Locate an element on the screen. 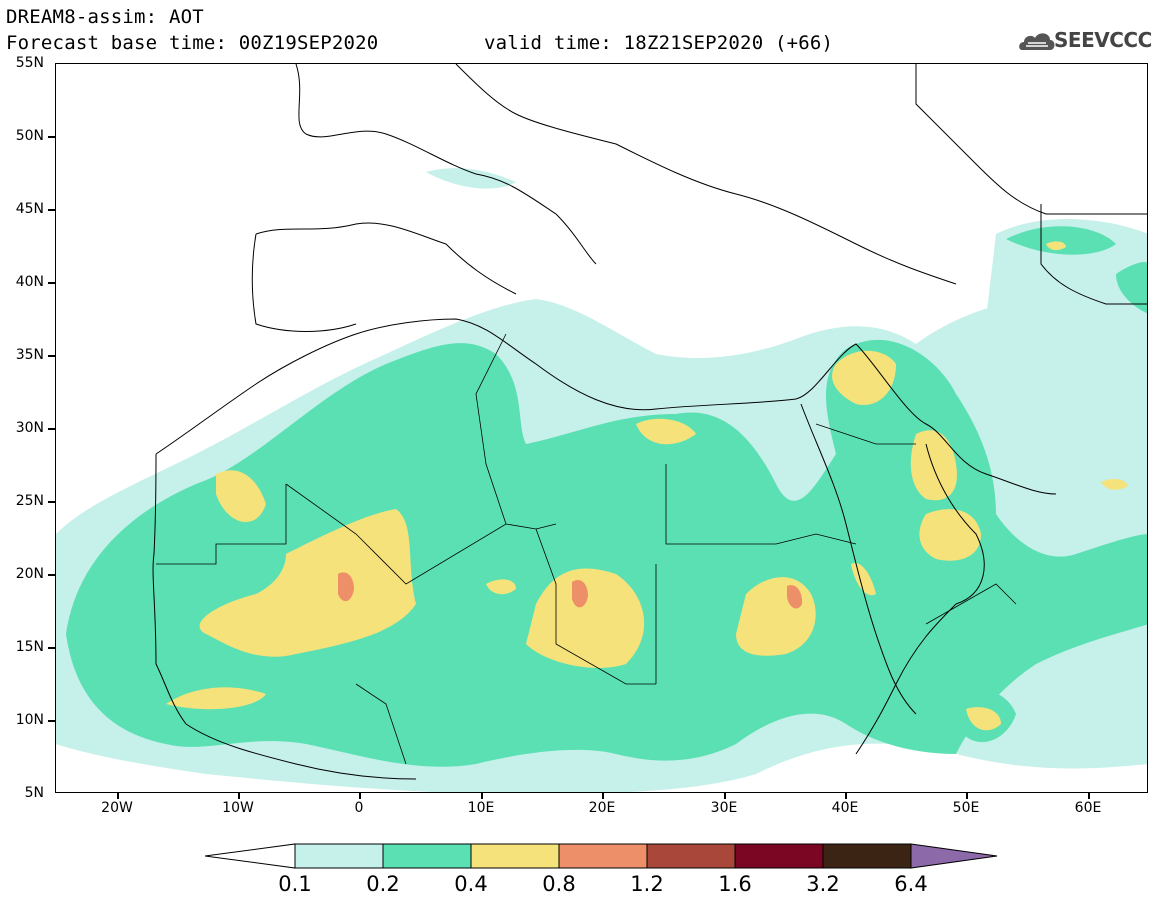  lon-label-30e: 30E is located at coordinates (724, 808).